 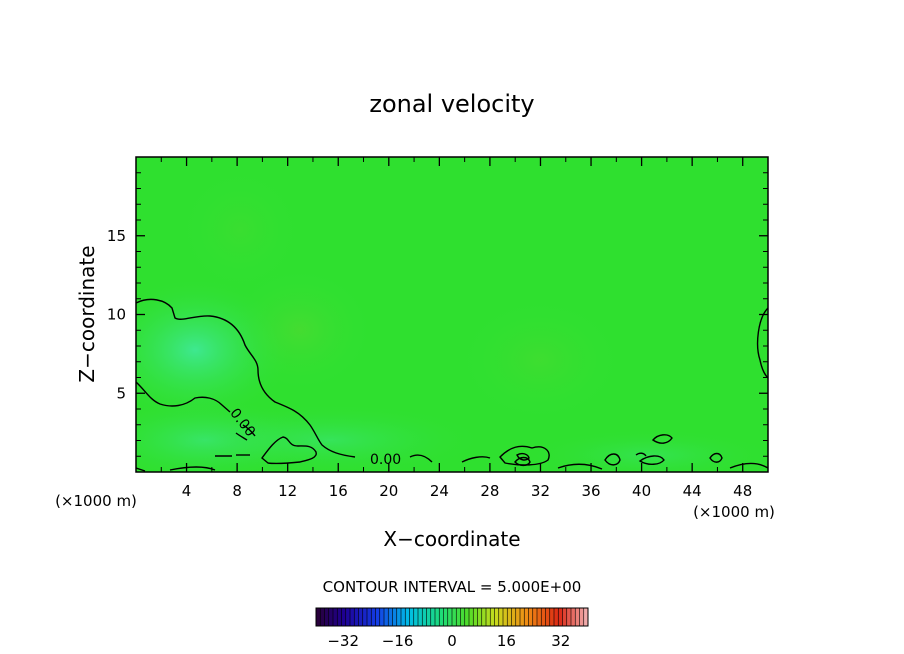 I want to click on x-tick-label: 36, so click(x=590, y=491).